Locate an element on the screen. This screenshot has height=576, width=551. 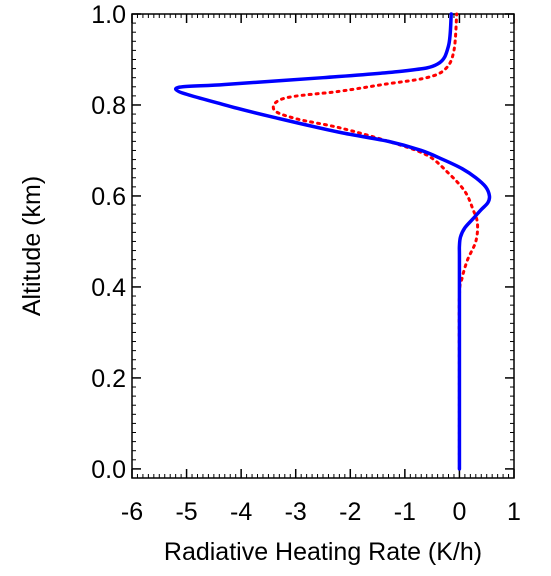
x-tick-label: -2 is located at coordinates (350, 512).